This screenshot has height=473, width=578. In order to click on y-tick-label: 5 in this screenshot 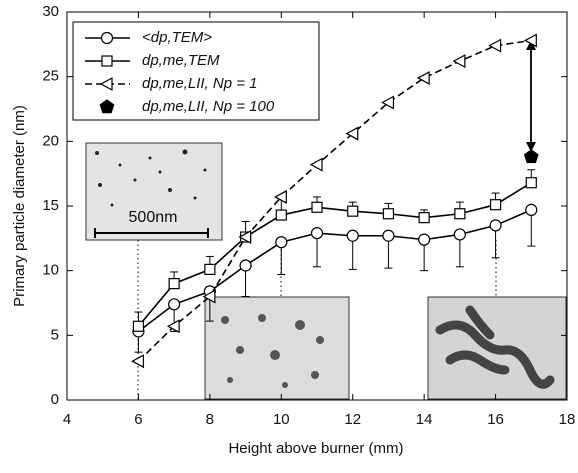, I will do `click(55, 334)`.